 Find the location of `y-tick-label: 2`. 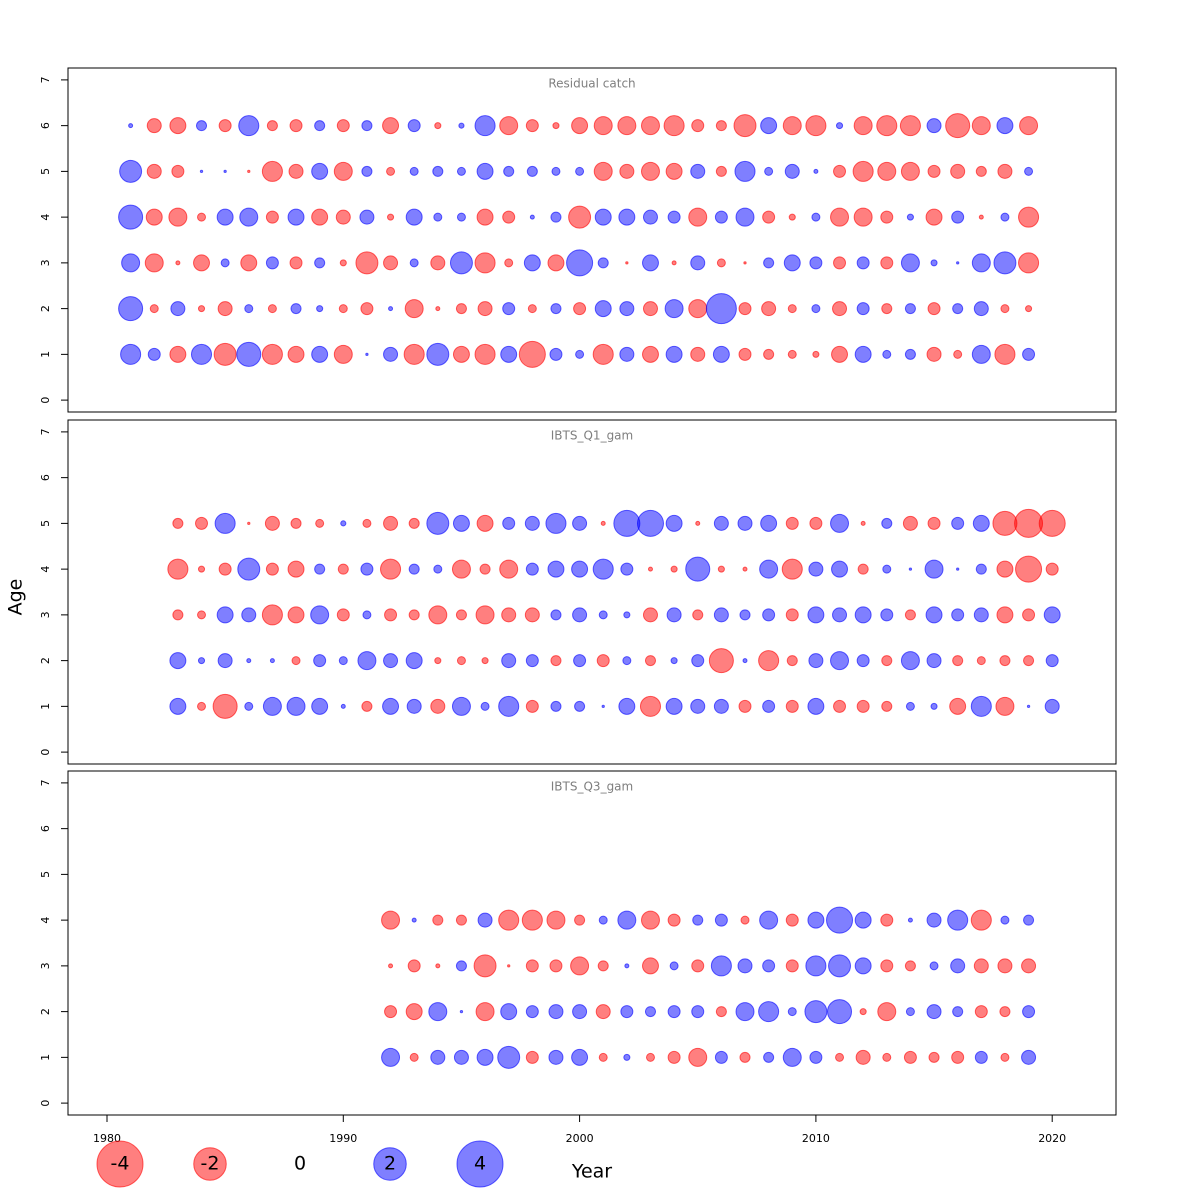

y-tick-label: 2 is located at coordinates (45, 1011).